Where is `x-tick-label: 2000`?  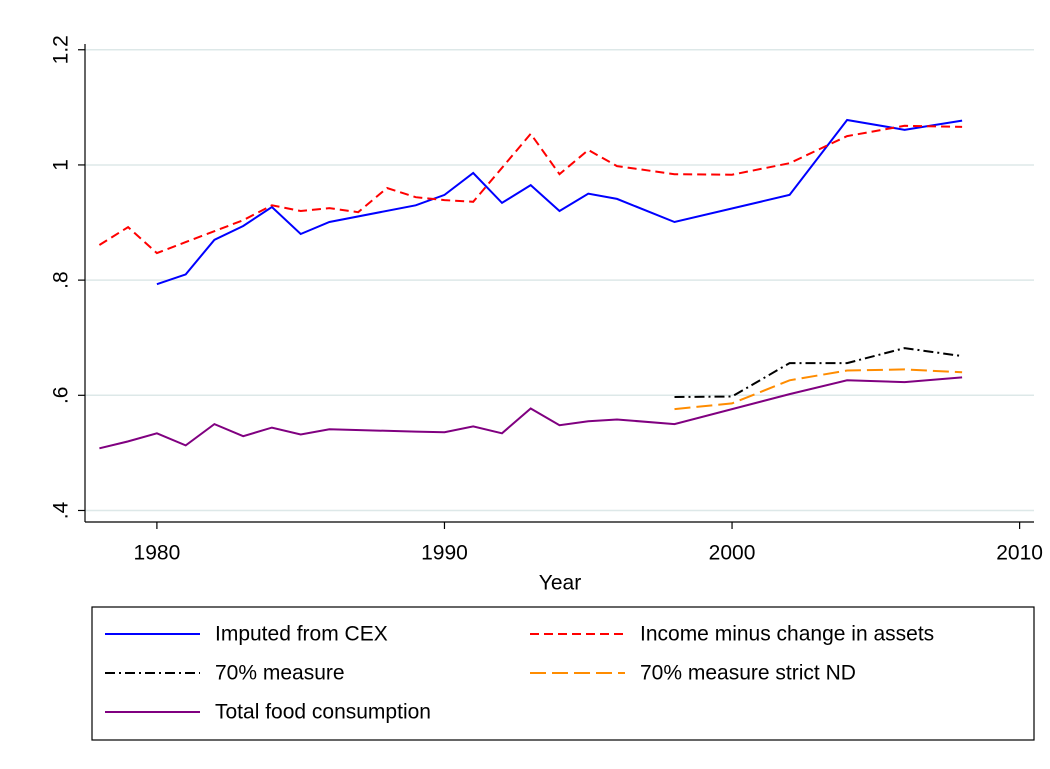 x-tick-label: 2000 is located at coordinates (732, 553).